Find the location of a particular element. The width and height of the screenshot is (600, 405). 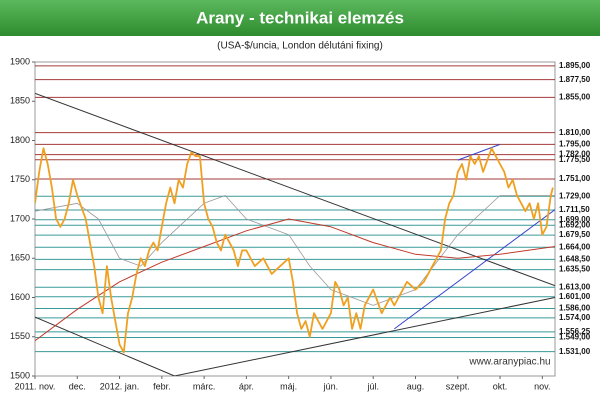

level-label: 1.692,00 is located at coordinates (575, 224).